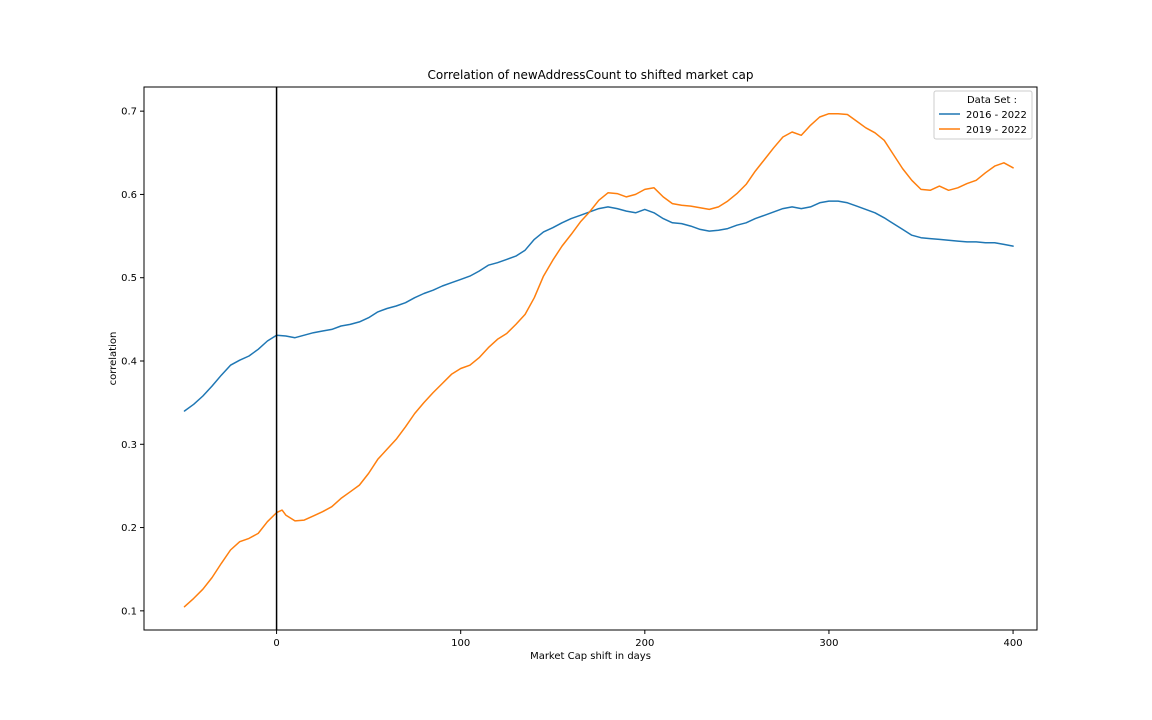 This screenshot has width=1152, height=720. Describe the element at coordinates (129, 112) in the screenshot. I see `y-tick-label: 0.7` at that location.